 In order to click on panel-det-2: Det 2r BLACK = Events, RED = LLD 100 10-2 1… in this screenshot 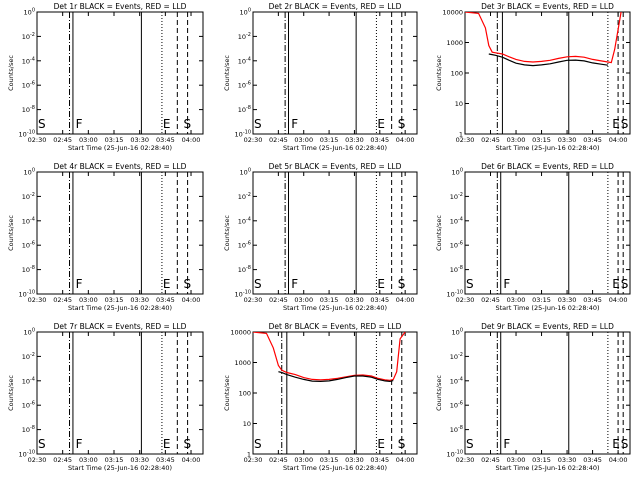, I will do `click(320, 77)`.